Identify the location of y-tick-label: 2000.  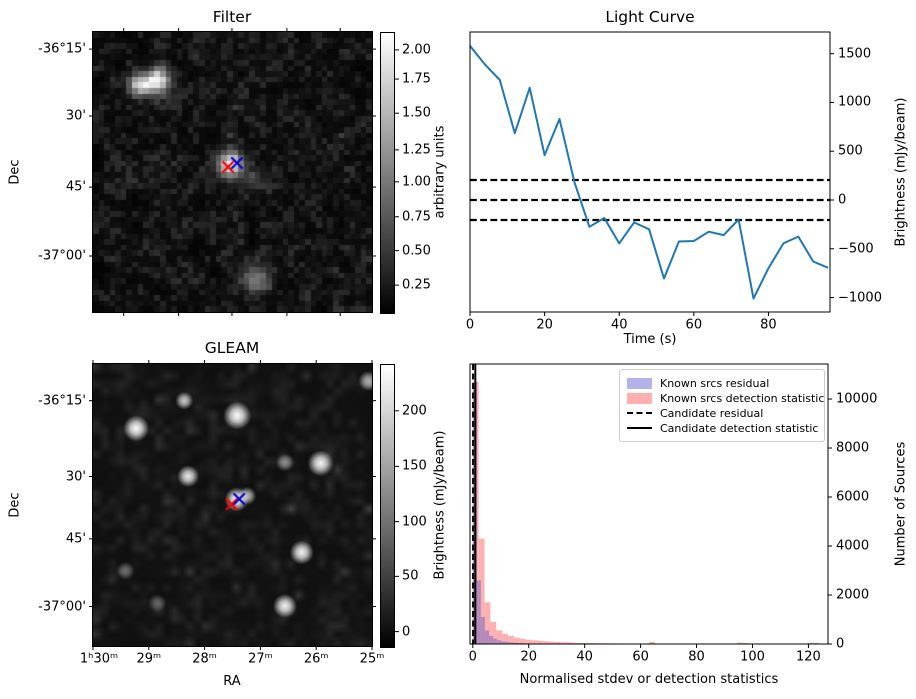
(853, 595).